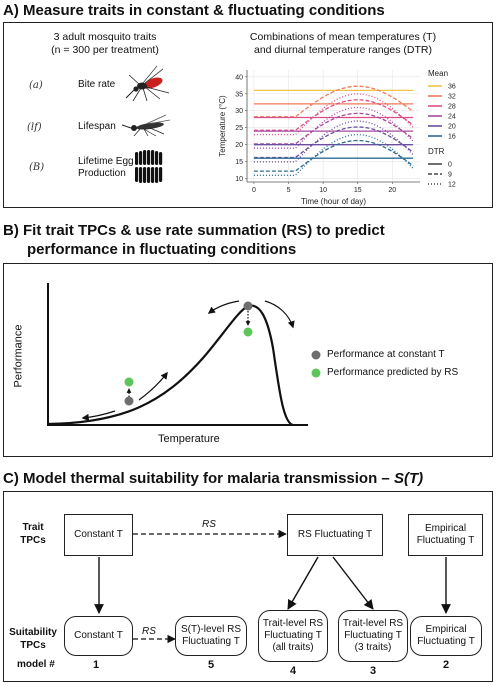  Describe the element at coordinates (452, 185) in the screenshot. I see `chart-legend-dtr-label: 12` at that location.